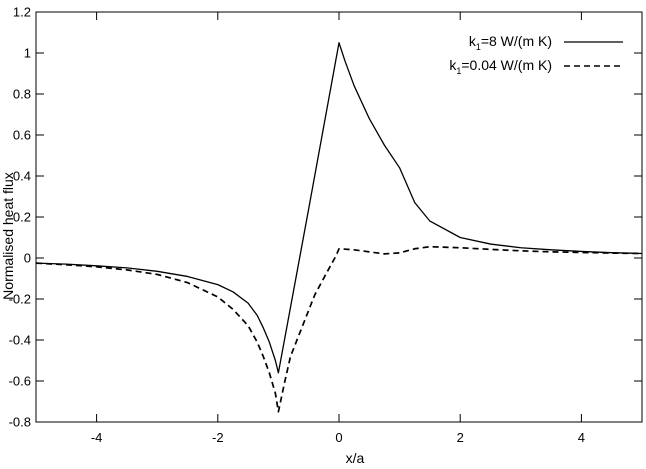 The width and height of the screenshot is (646, 469). Describe the element at coordinates (22, 176) in the screenshot. I see `y-tick-label: 0.4` at that location.